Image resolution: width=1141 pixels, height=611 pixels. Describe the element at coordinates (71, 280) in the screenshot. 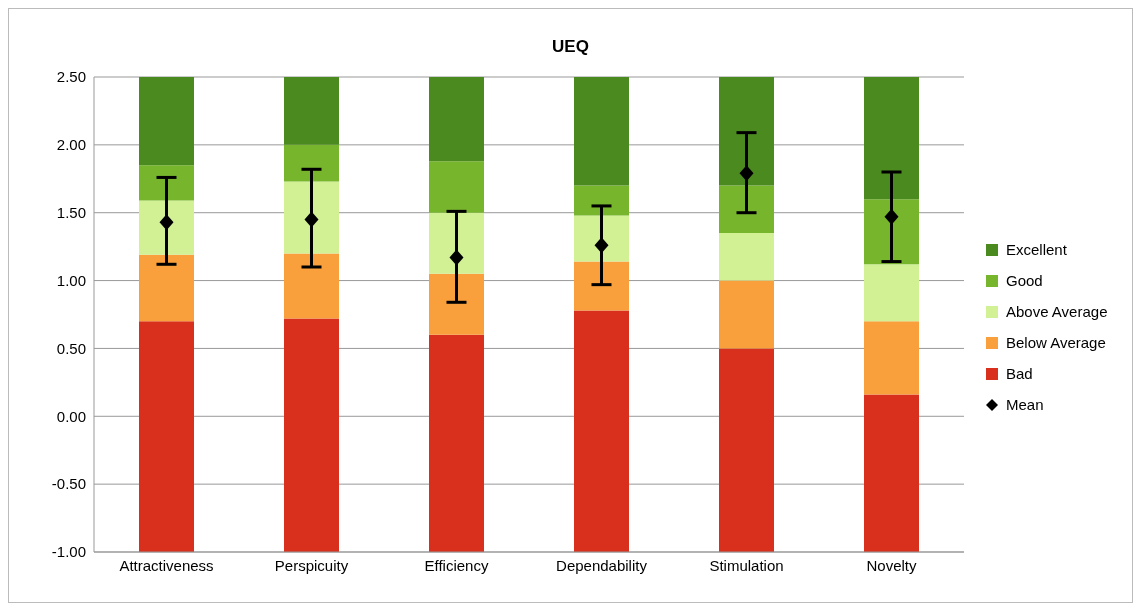

I see `y-tick-label: 1.00` at that location.